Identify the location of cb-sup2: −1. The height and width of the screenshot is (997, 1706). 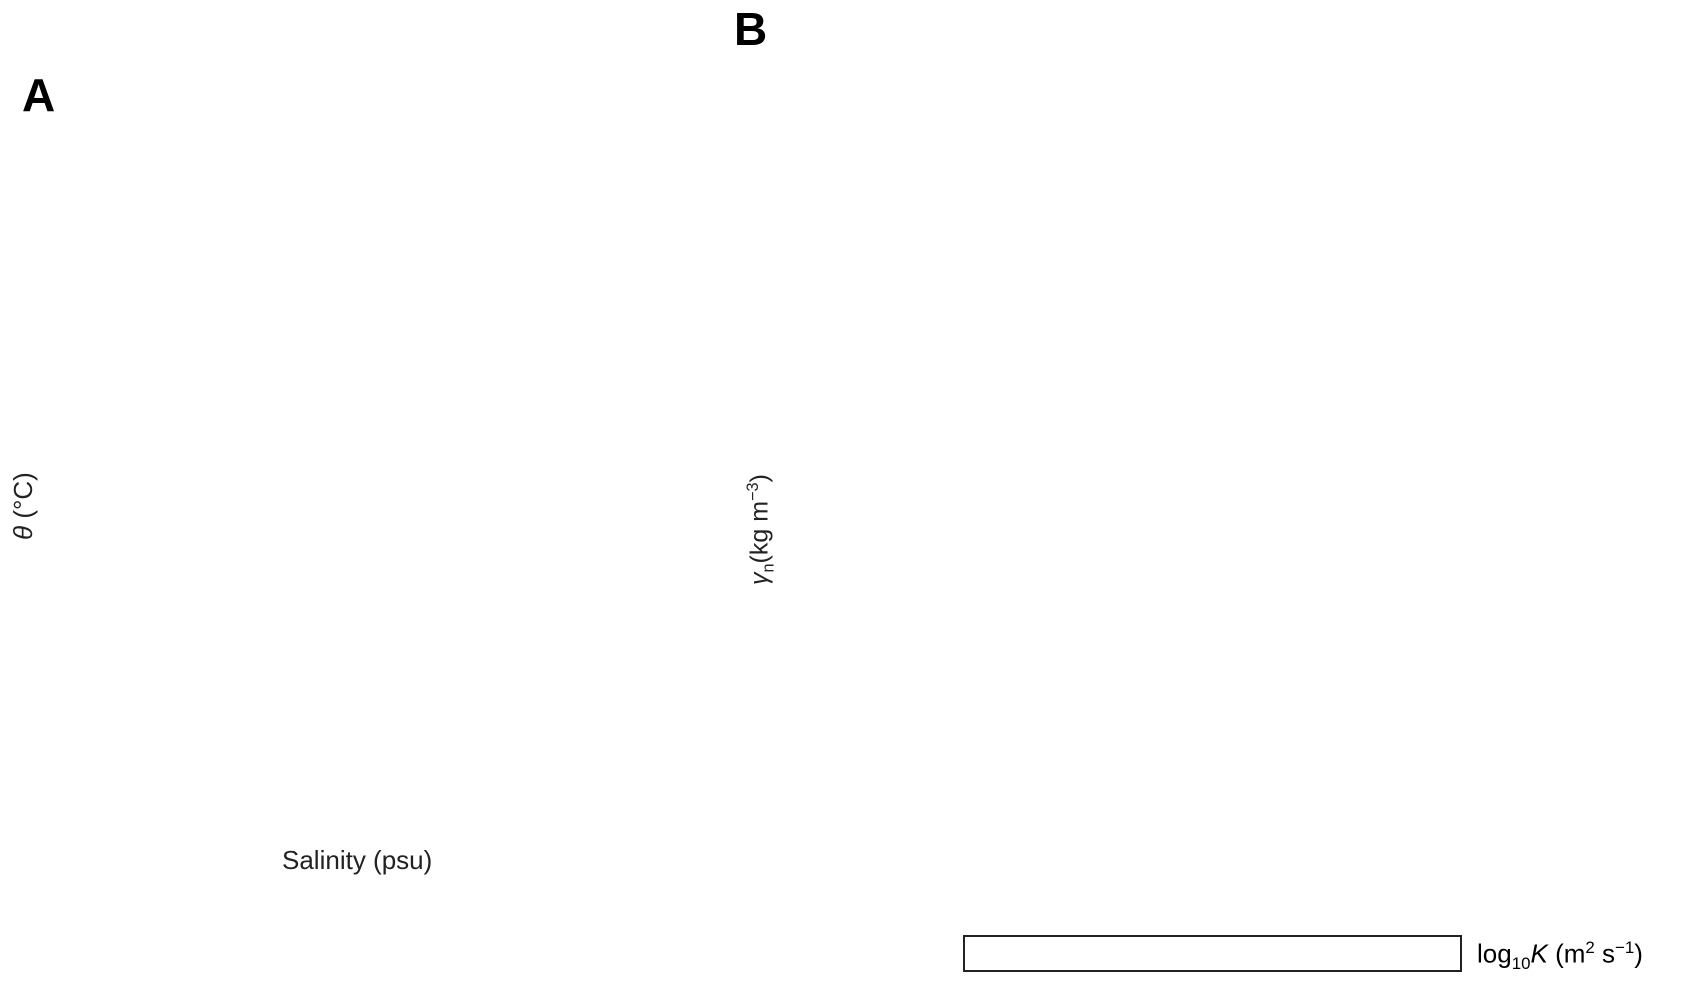
(1625, 947).